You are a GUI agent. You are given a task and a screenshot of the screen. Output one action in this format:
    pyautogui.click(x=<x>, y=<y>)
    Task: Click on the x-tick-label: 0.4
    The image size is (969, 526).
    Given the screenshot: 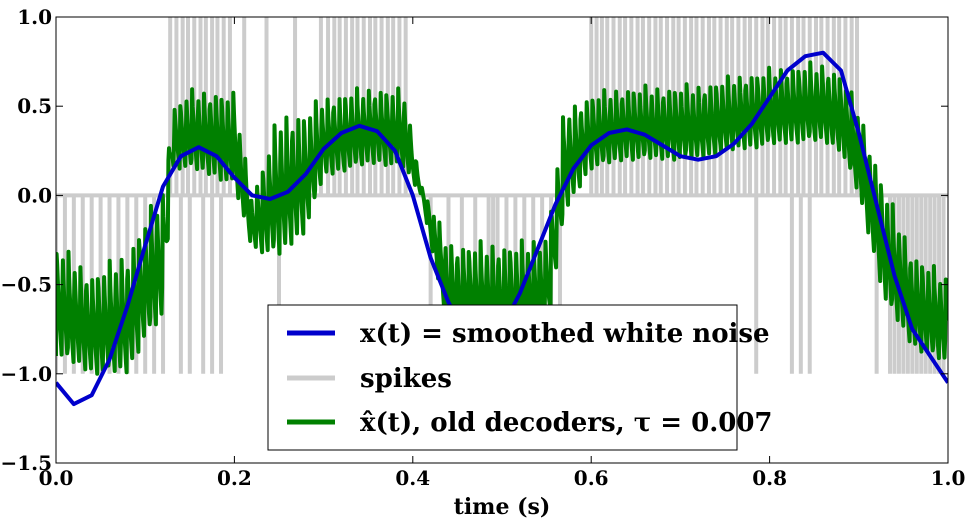 What is the action you would take?
    pyautogui.click(x=412, y=478)
    